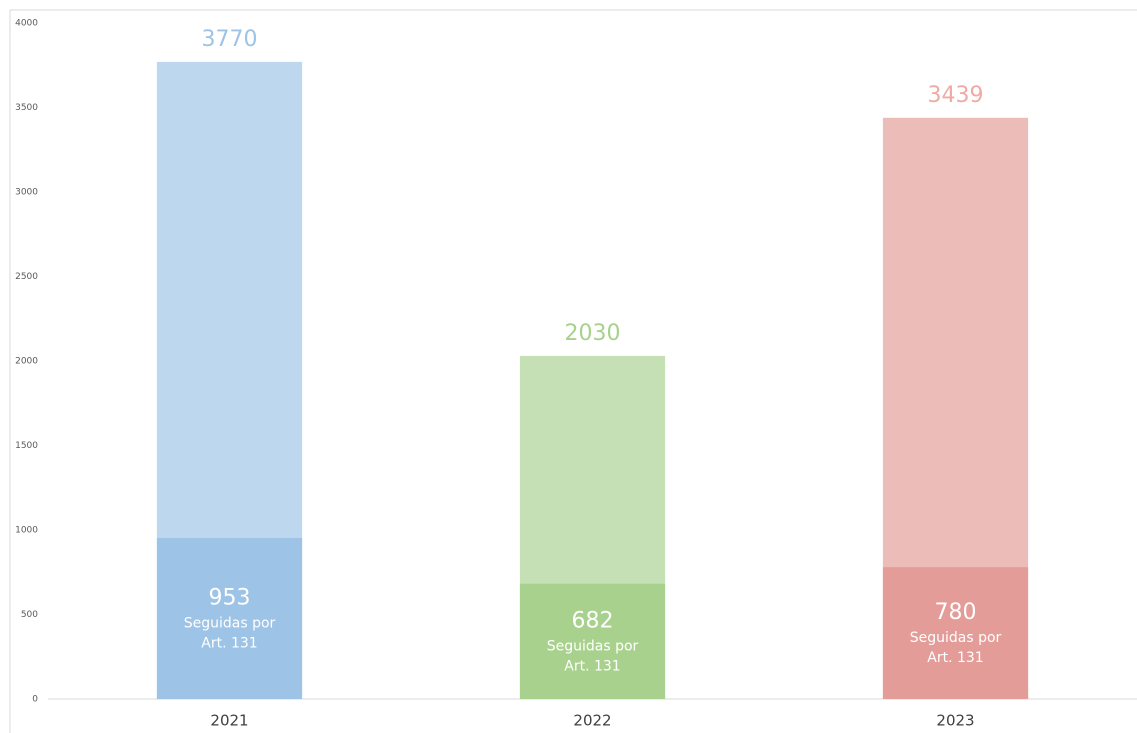 The height and width of the screenshot is (733, 1137). Describe the element at coordinates (26, 446) in the screenshot. I see `y-tick-label: 1500` at that location.